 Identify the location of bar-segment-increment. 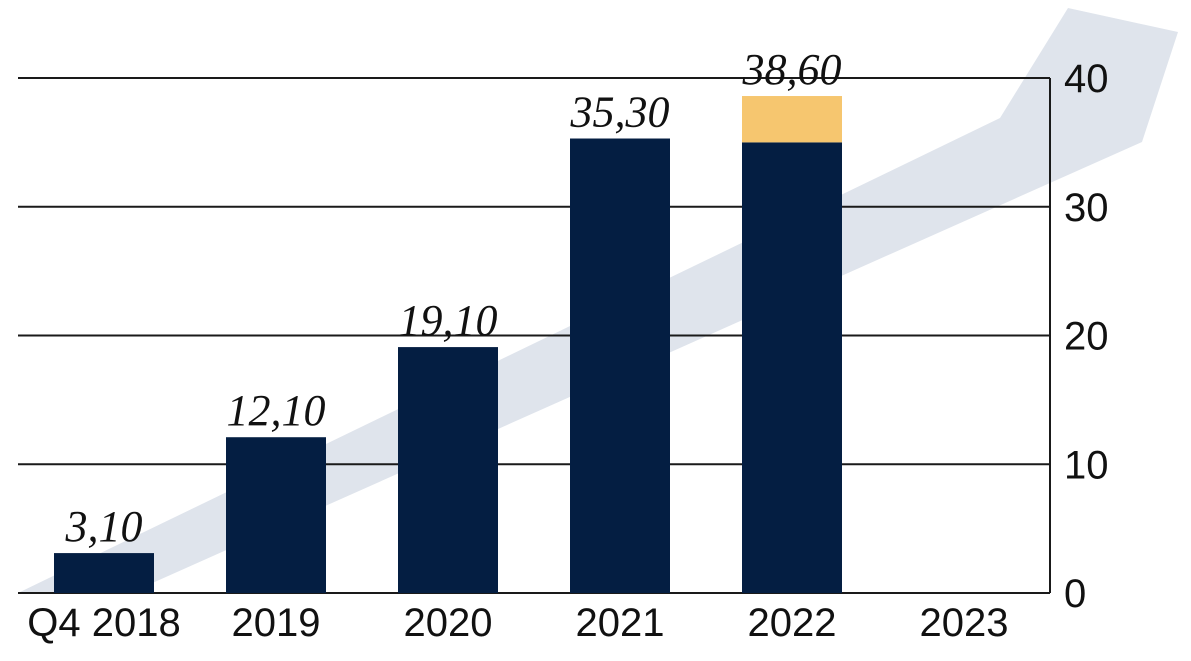
(792, 119).